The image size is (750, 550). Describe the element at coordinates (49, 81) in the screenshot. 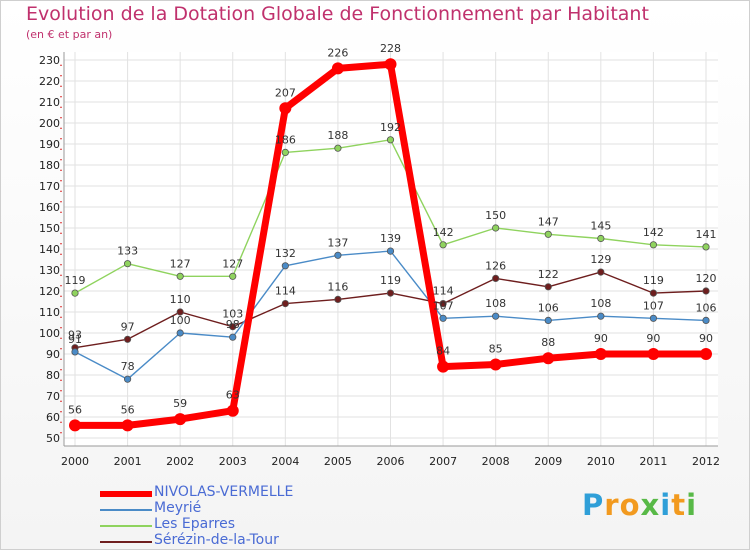

I see `y-tick-label: 220` at that location.